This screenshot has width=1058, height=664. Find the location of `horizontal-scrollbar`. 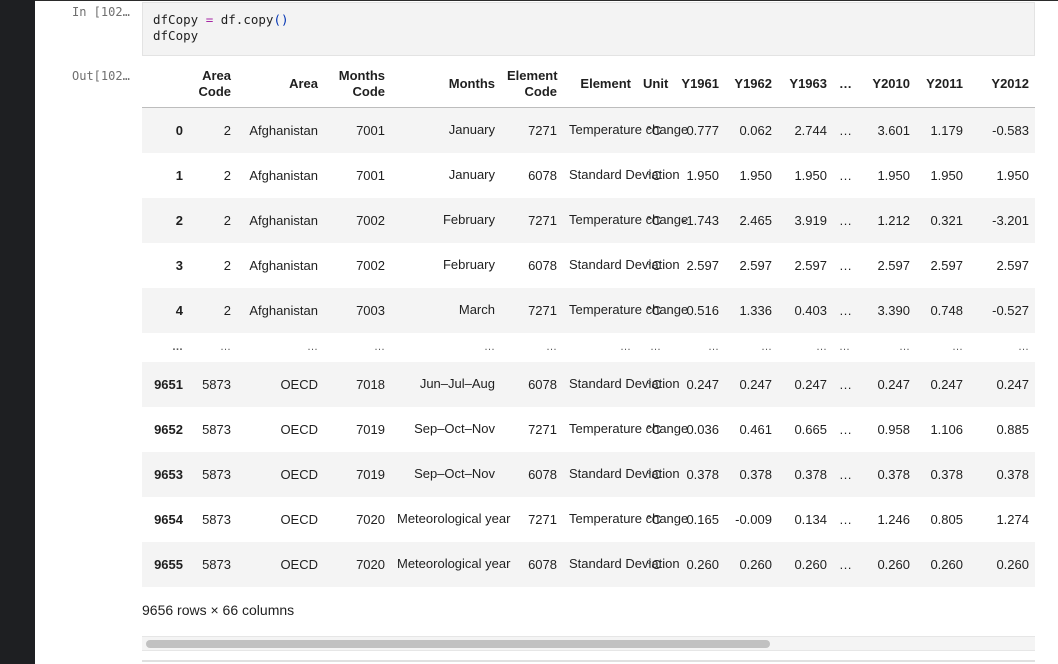

horizontal-scrollbar is located at coordinates (588, 643).